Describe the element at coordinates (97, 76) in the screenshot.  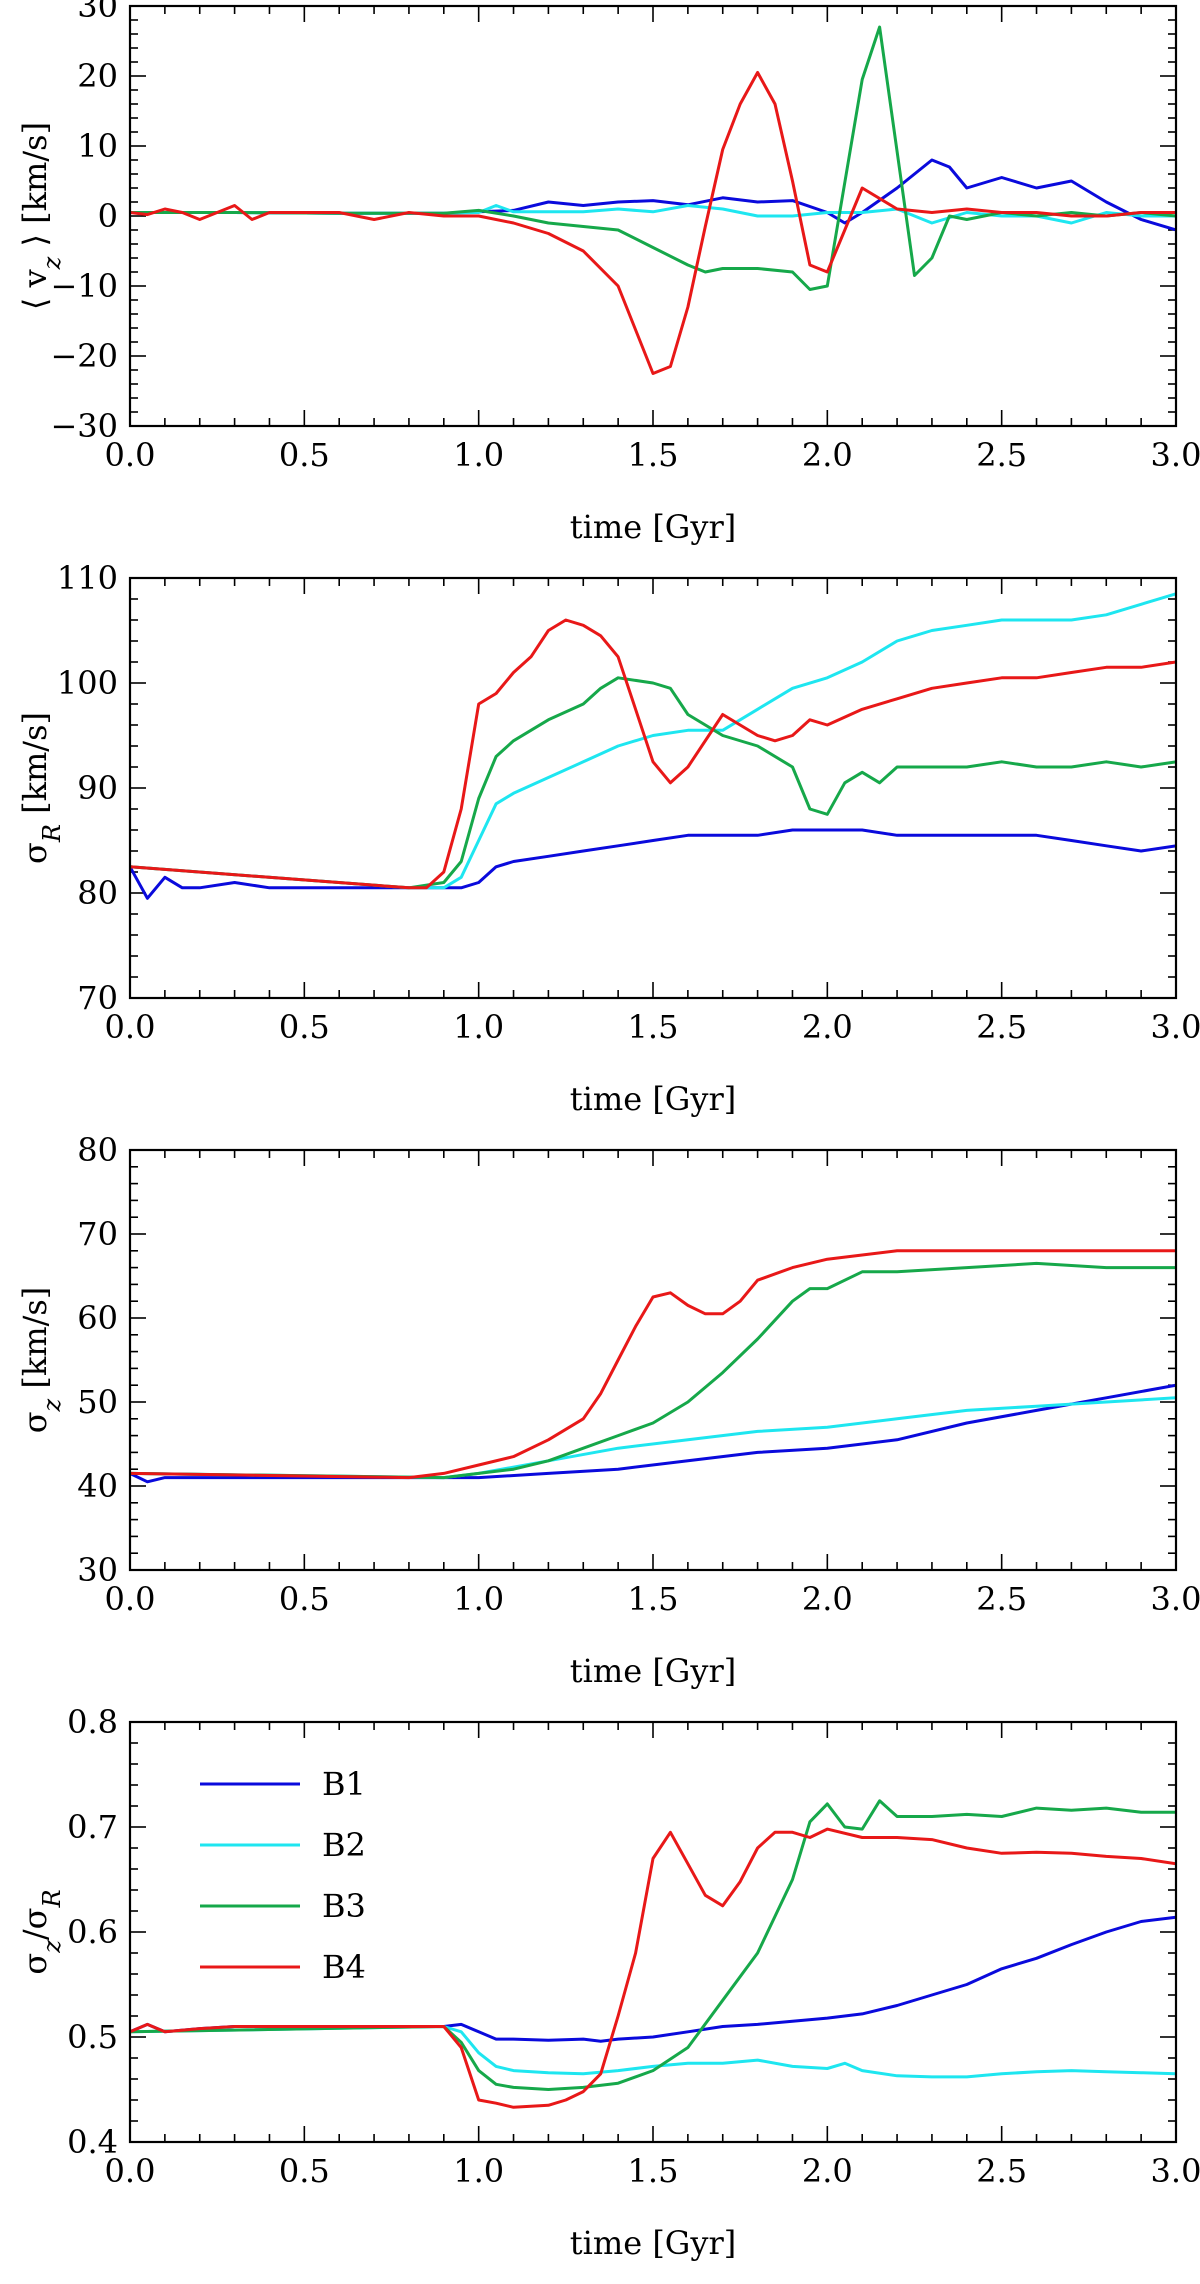
I see `y-tick-label: 20` at that location.